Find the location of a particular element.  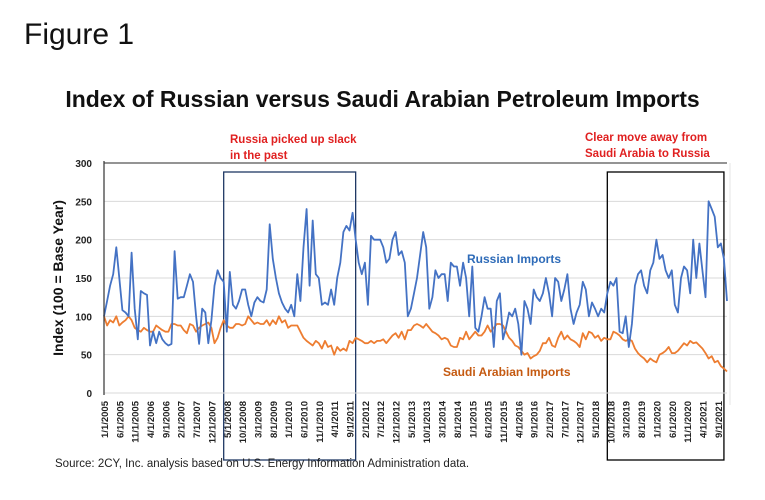

x-tick-label: 10/1/2013 is located at coordinates (427, 422).